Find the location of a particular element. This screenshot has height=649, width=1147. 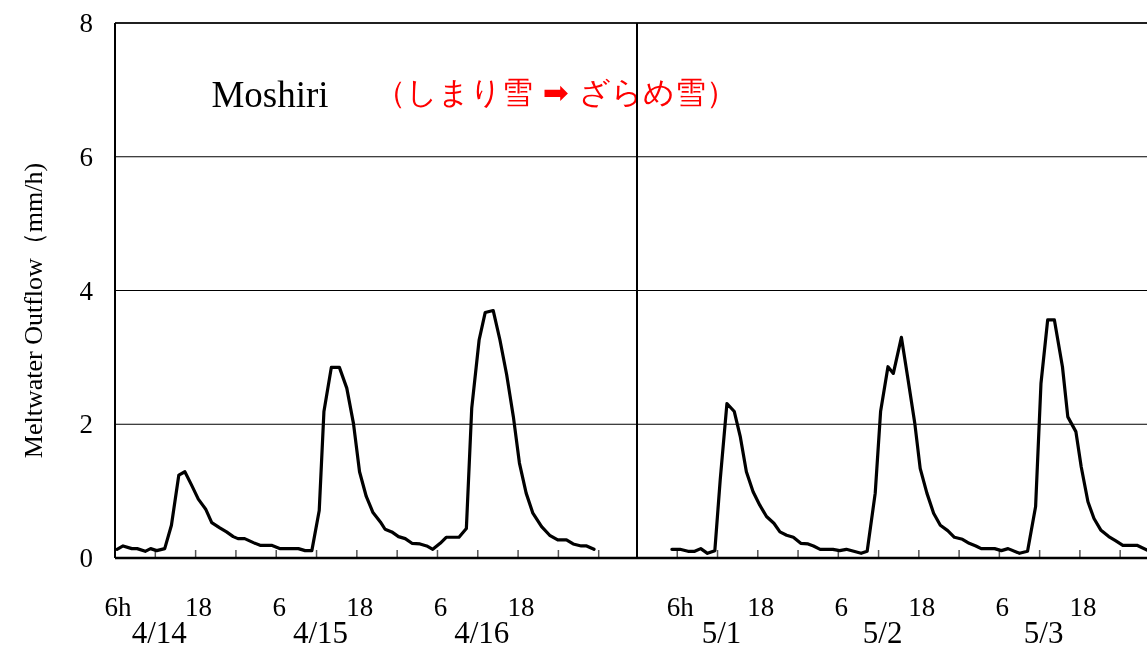

text: Moshiri is located at coordinates (270, 94).